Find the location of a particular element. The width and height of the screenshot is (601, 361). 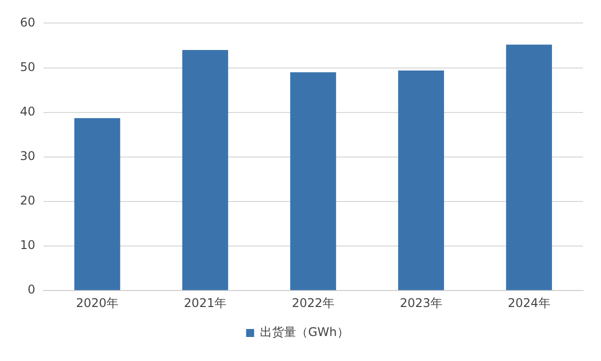

y-tick-label: 30 is located at coordinates (28, 156).